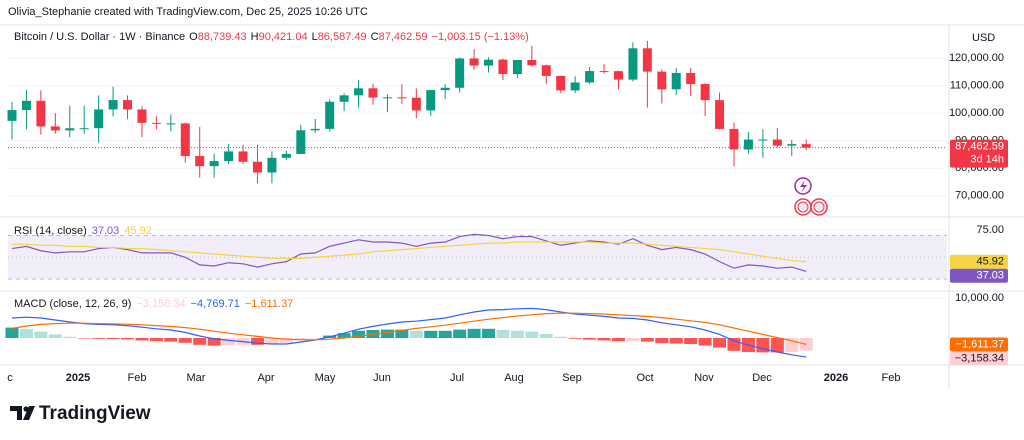 The image size is (1024, 440). Describe the element at coordinates (976, 58) in the screenshot. I see `y-tick-label: 120,000.00` at that location.